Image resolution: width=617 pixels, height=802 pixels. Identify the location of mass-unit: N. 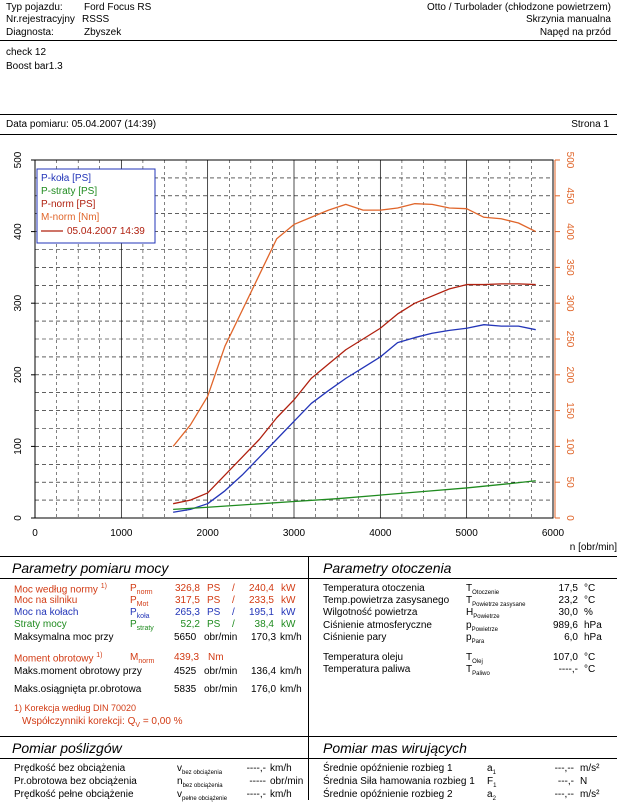
(584, 781).